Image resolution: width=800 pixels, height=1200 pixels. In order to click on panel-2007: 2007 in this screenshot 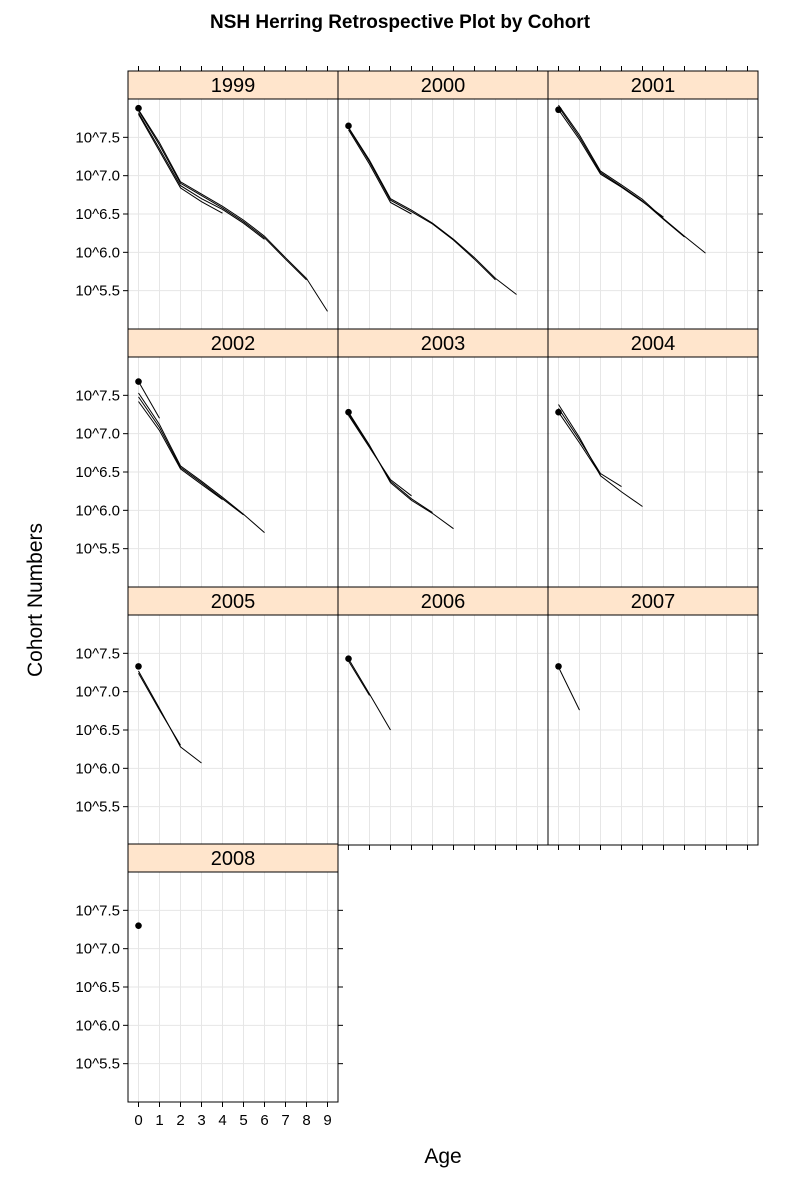, I will do `click(655, 718)`.